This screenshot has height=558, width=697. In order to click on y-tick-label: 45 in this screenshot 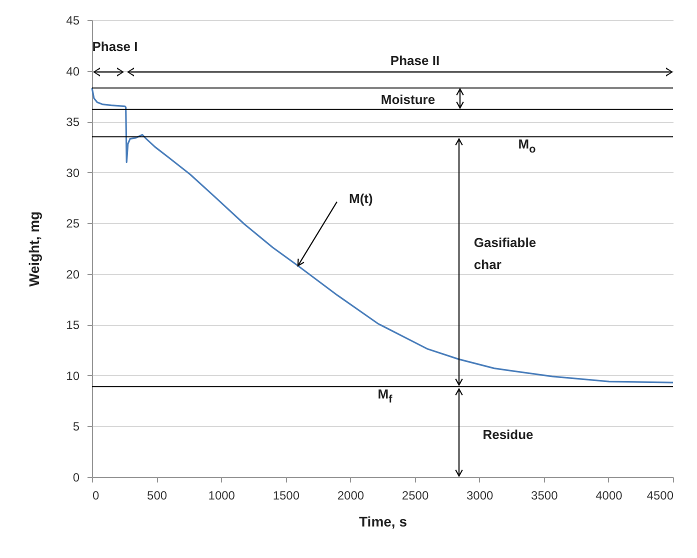, I will do `click(73, 21)`.